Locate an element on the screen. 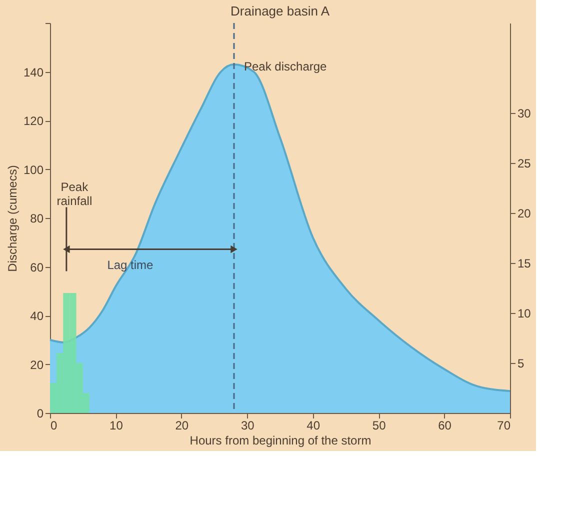  y-tick-label: 140 is located at coordinates (33, 72).